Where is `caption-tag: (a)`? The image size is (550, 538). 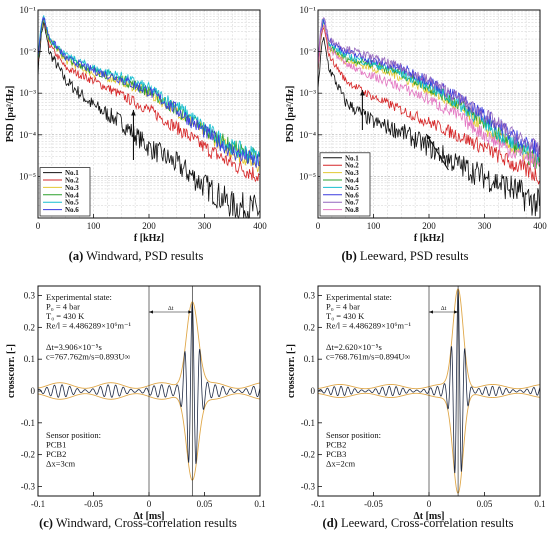 caption-tag: (a) is located at coordinates (76, 256).